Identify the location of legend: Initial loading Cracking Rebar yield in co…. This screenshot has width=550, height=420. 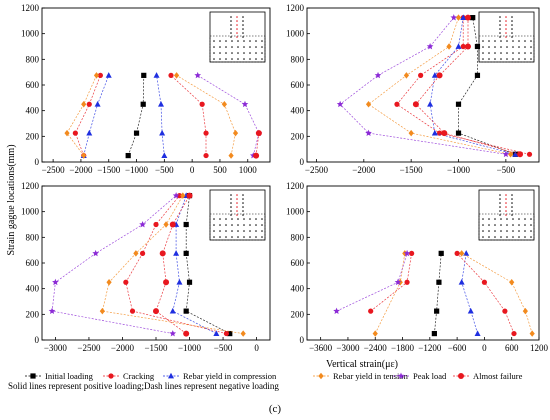
(274, 376).